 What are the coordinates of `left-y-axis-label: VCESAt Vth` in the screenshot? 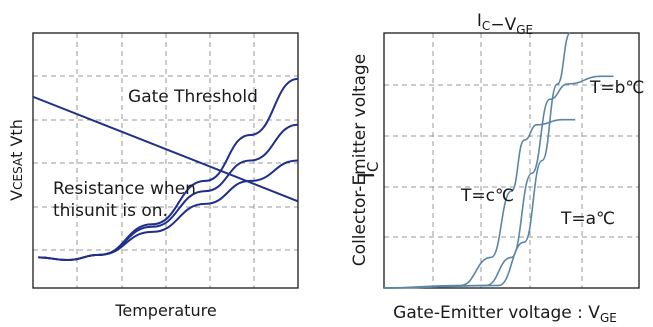 It's located at (16, 160).